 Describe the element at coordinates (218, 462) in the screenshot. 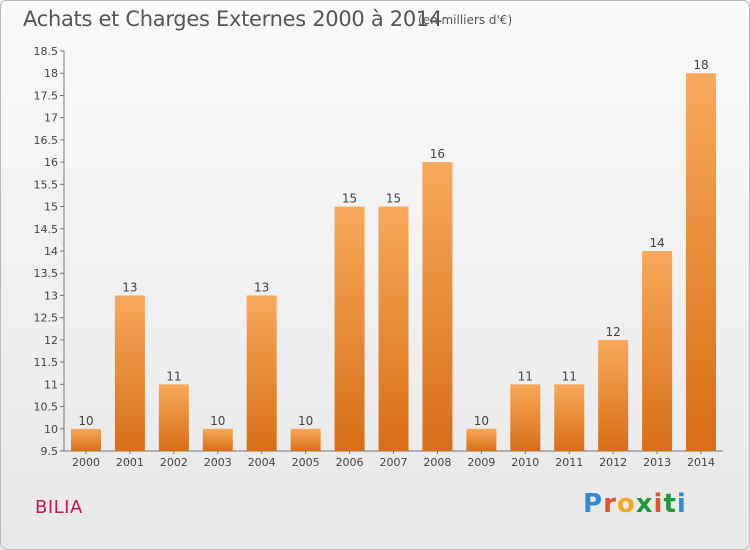

I see `x-tick-label: 2003` at that location.